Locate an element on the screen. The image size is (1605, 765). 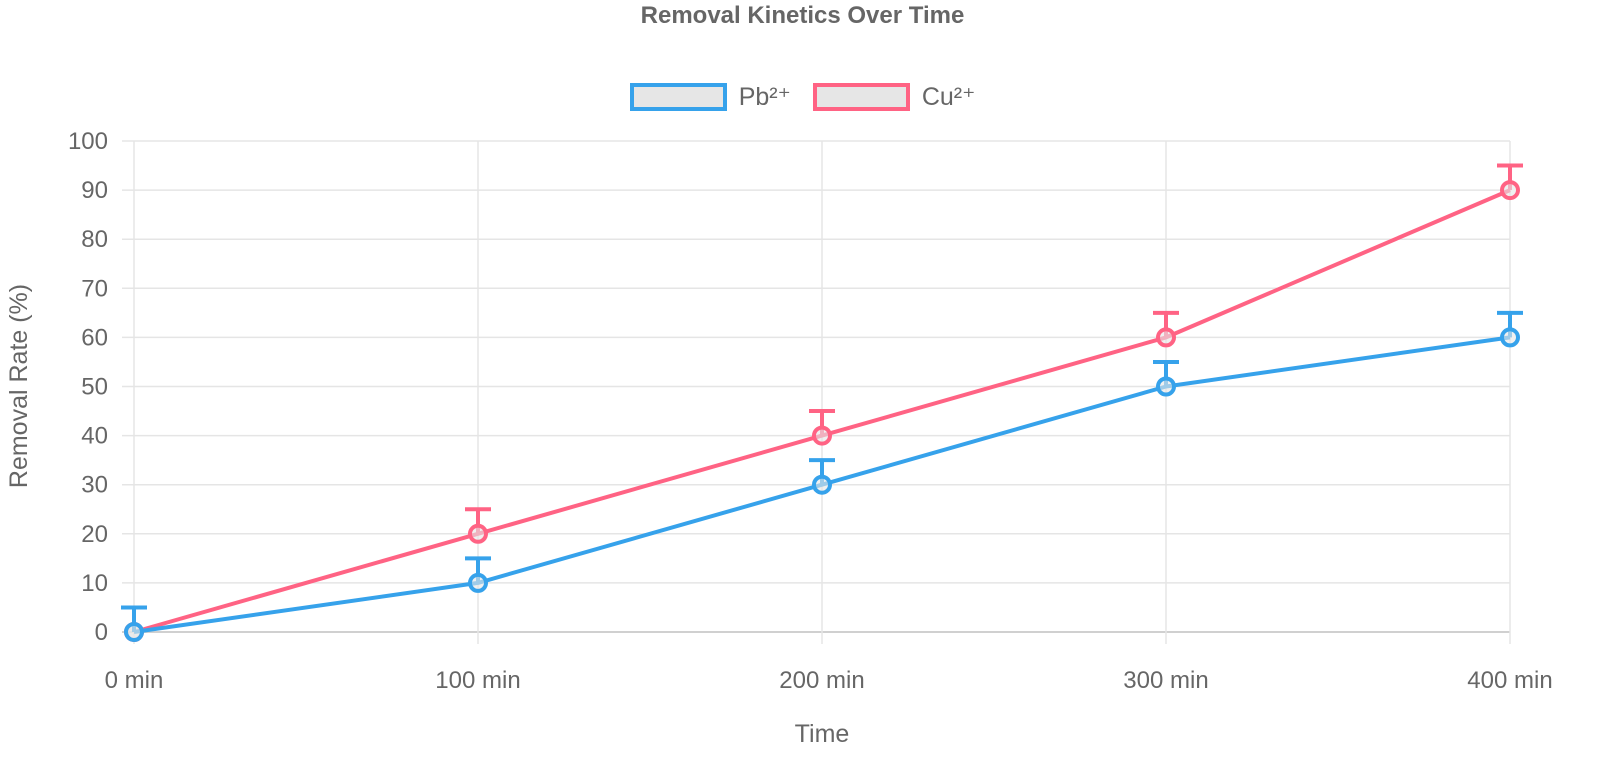
y-tick-label: 70 is located at coordinates (94, 288).